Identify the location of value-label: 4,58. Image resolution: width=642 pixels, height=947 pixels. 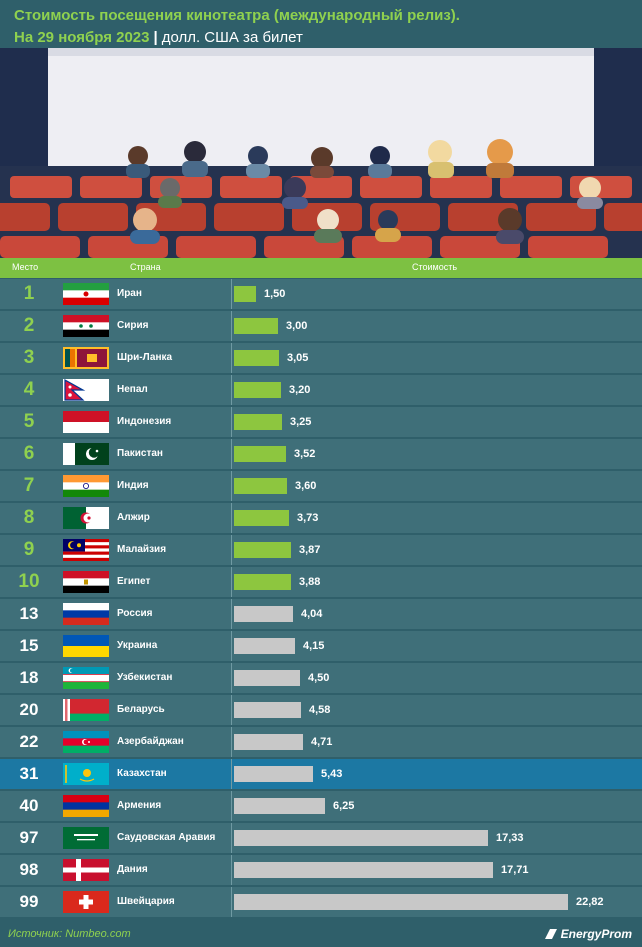
(320, 710).